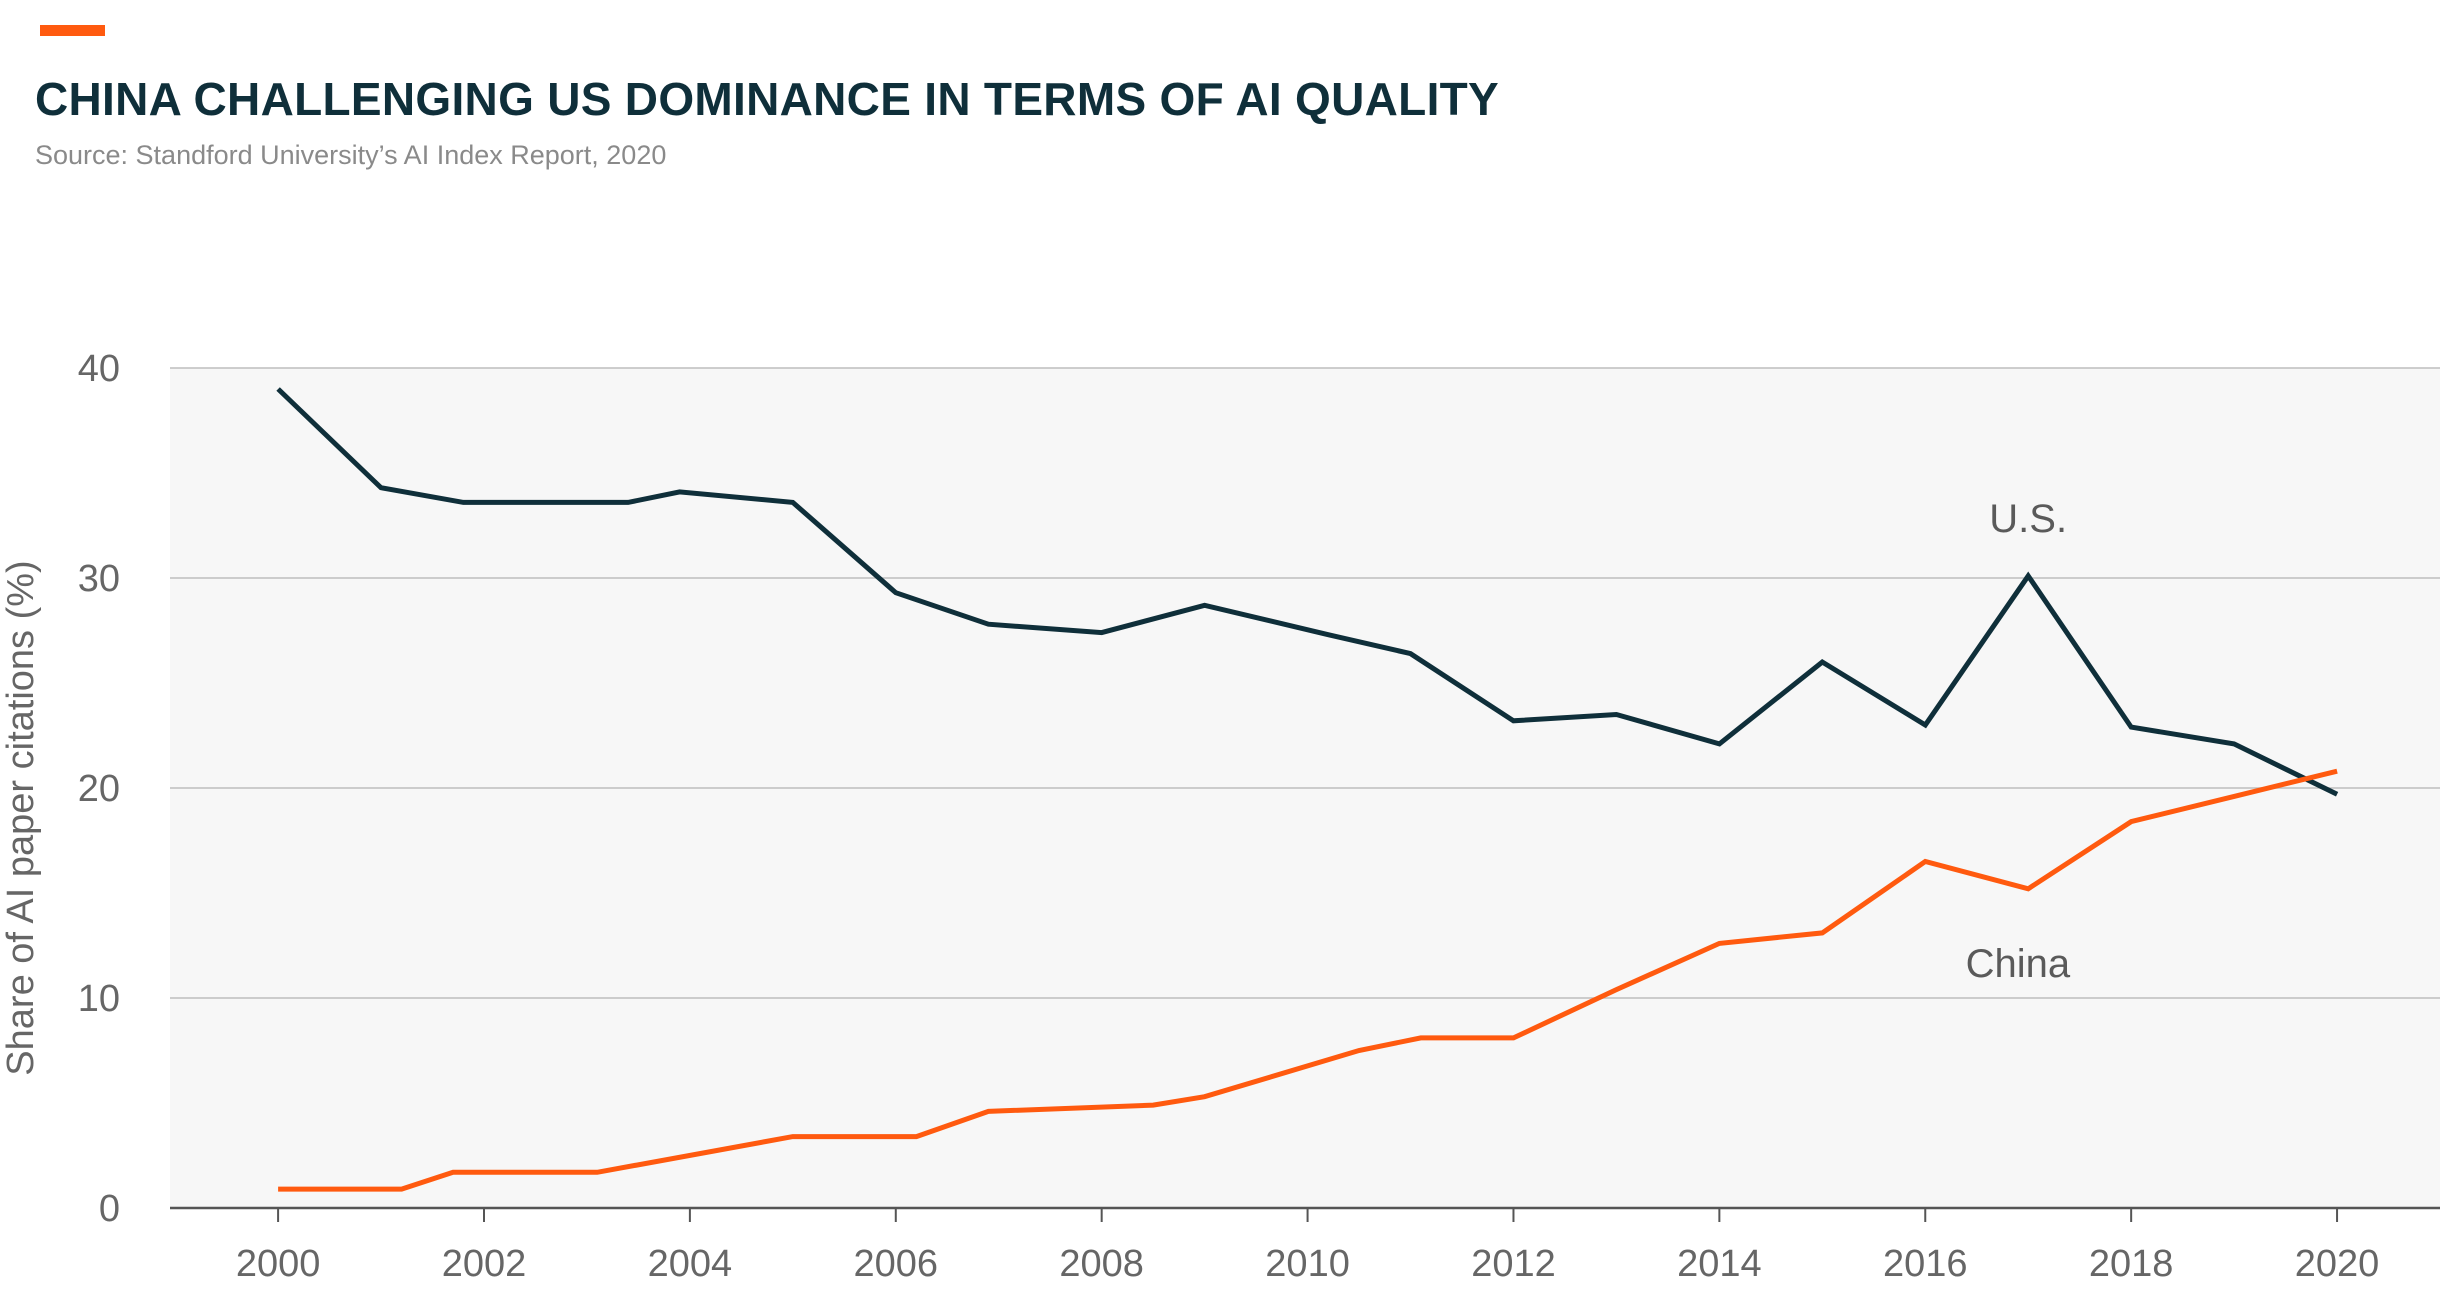  What do you see at coordinates (1513, 1264) in the screenshot?
I see `x-tick-label: 2012` at bounding box center [1513, 1264].